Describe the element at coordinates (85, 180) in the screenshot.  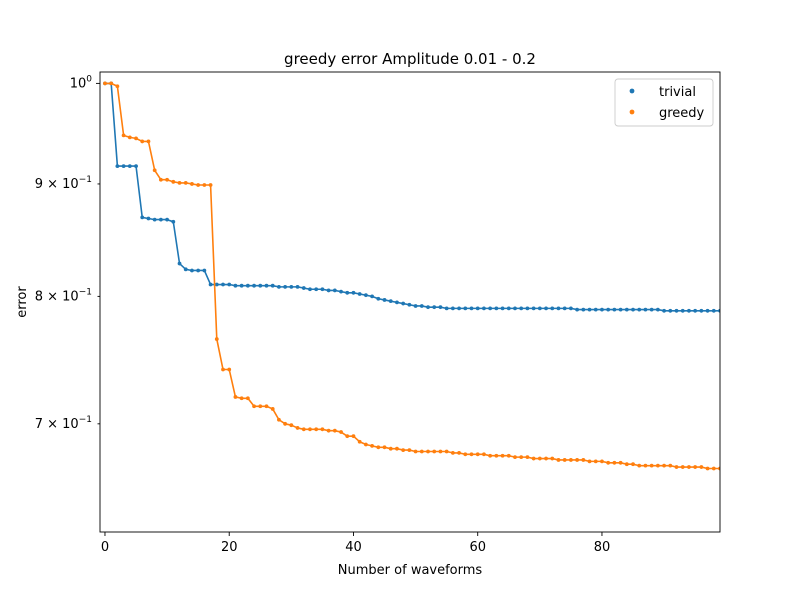
I see `y-tick-exponent: −1` at that location.